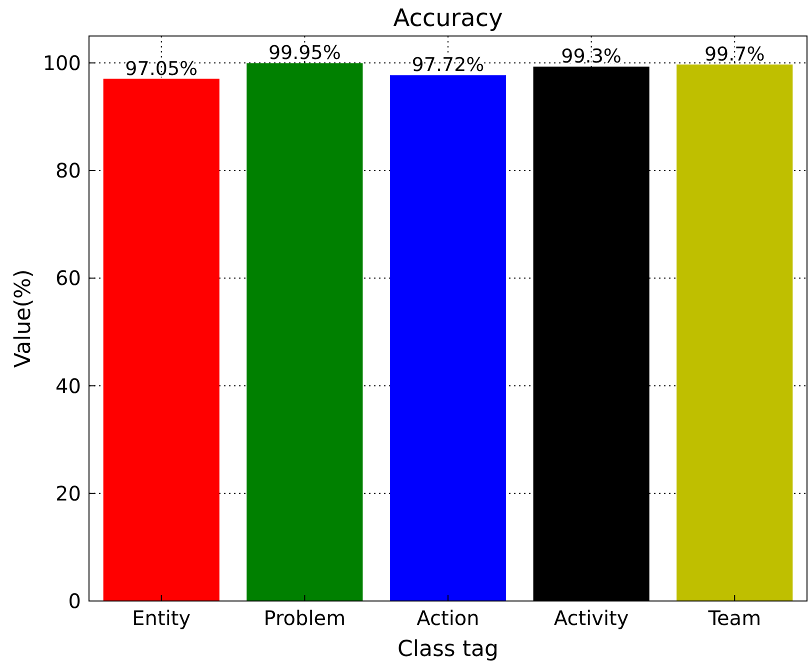 Image resolution: width=809 pixels, height=663 pixels. What do you see at coordinates (74, 601) in the screenshot?
I see `y-tick-label: 0` at bounding box center [74, 601].